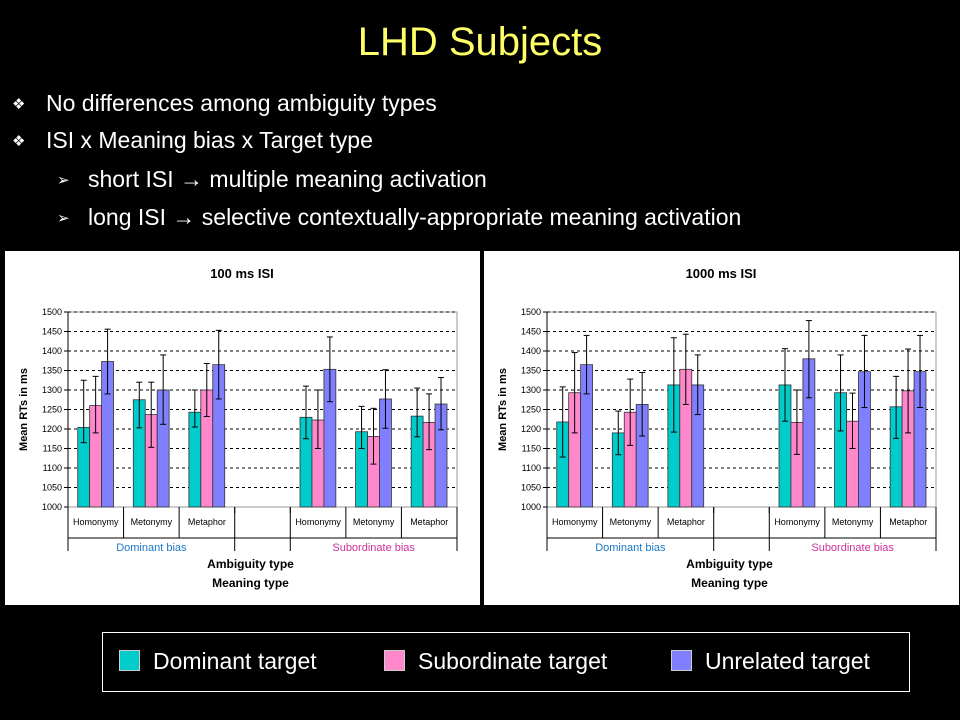 This screenshot has width=960, height=720. I want to click on legend-swatch-dominant, so click(129, 660).